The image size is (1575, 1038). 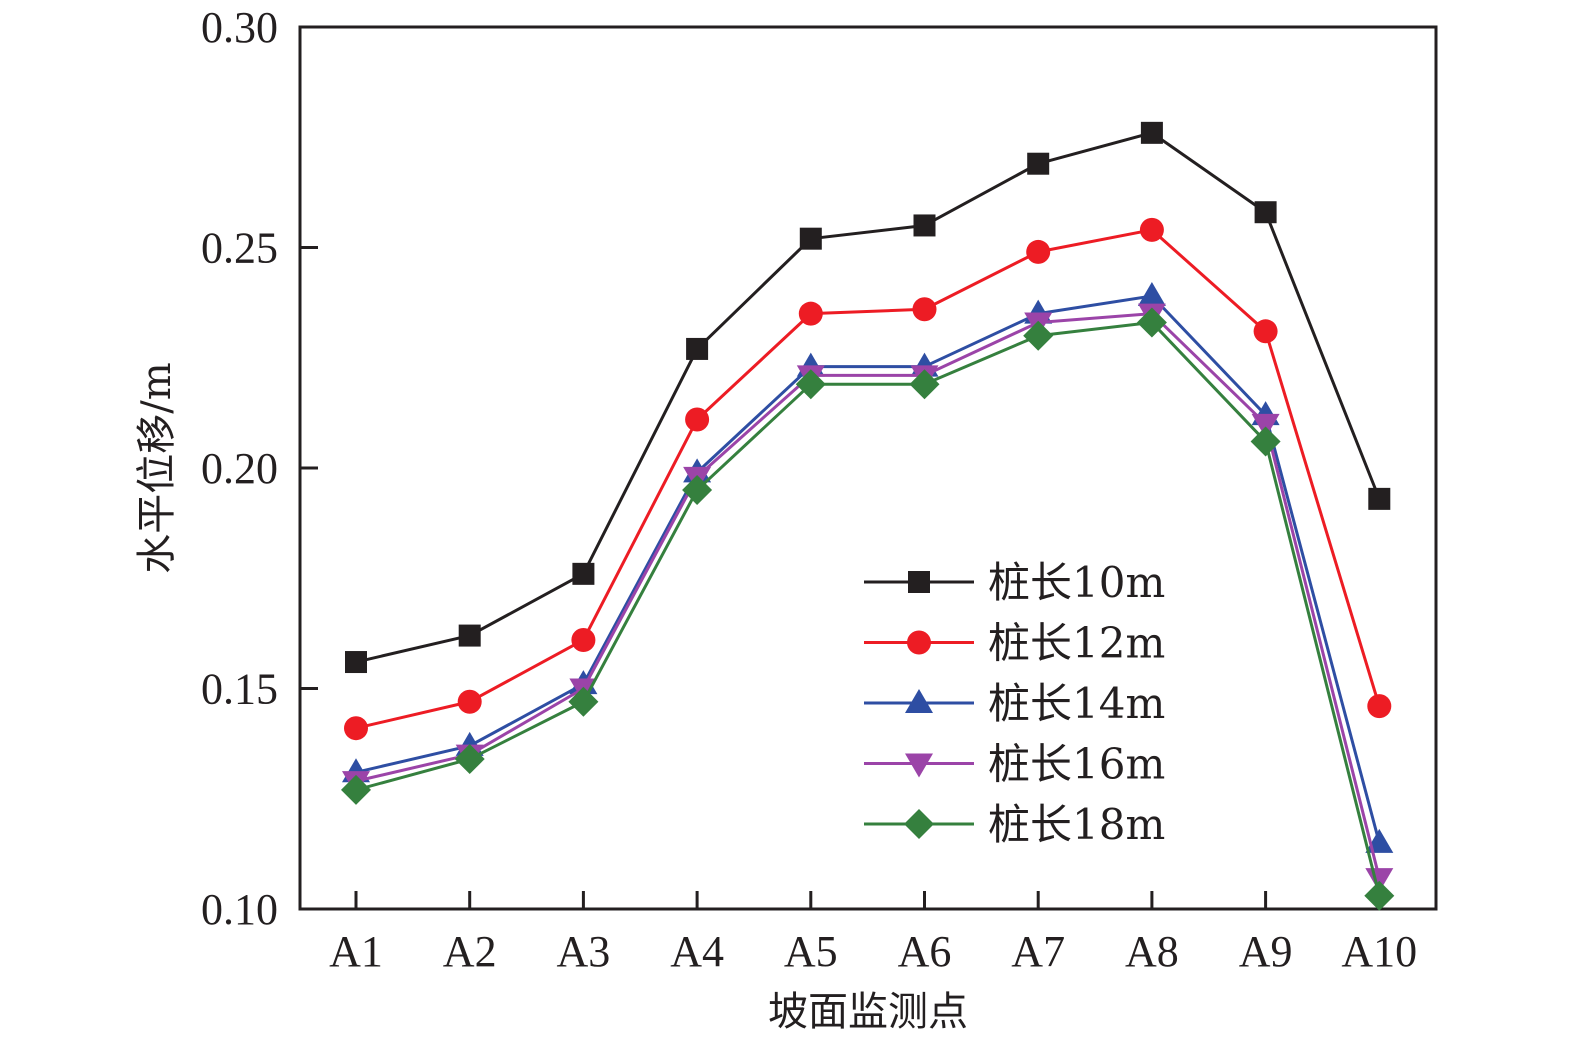 I want to click on y-tick-label: 0.30, so click(x=239, y=27).